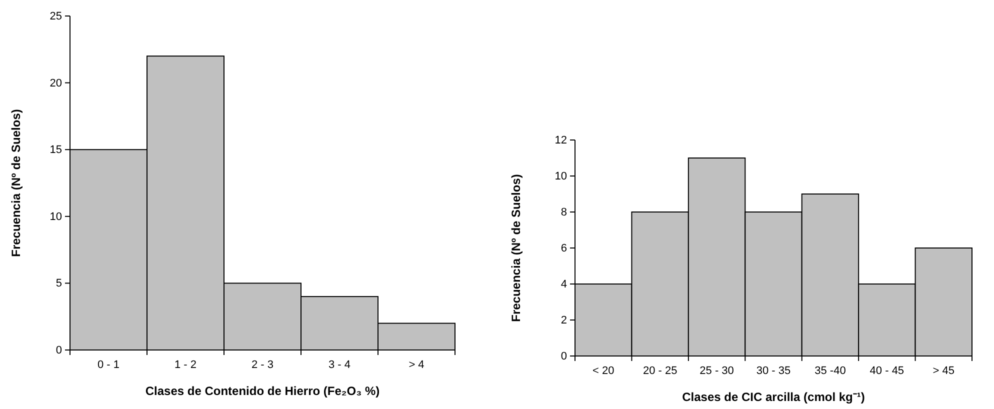  Describe the element at coordinates (339, 364) in the screenshot. I see `x-tick-label: 3 - 4` at that location.